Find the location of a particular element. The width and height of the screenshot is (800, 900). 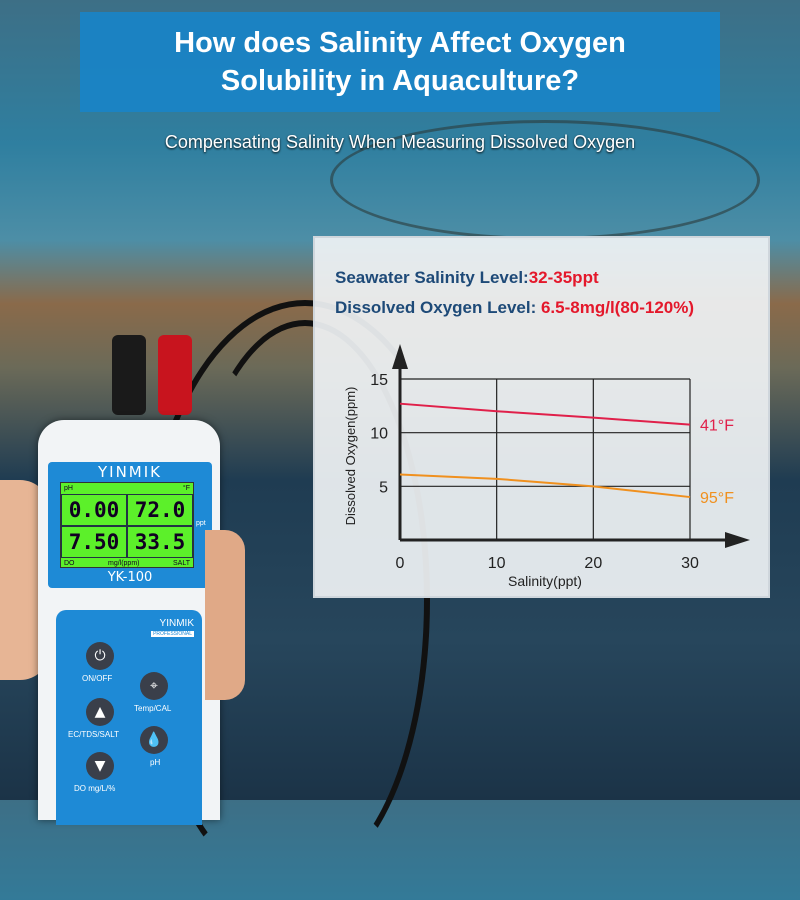

lcd-label: °F is located at coordinates (186, 488).